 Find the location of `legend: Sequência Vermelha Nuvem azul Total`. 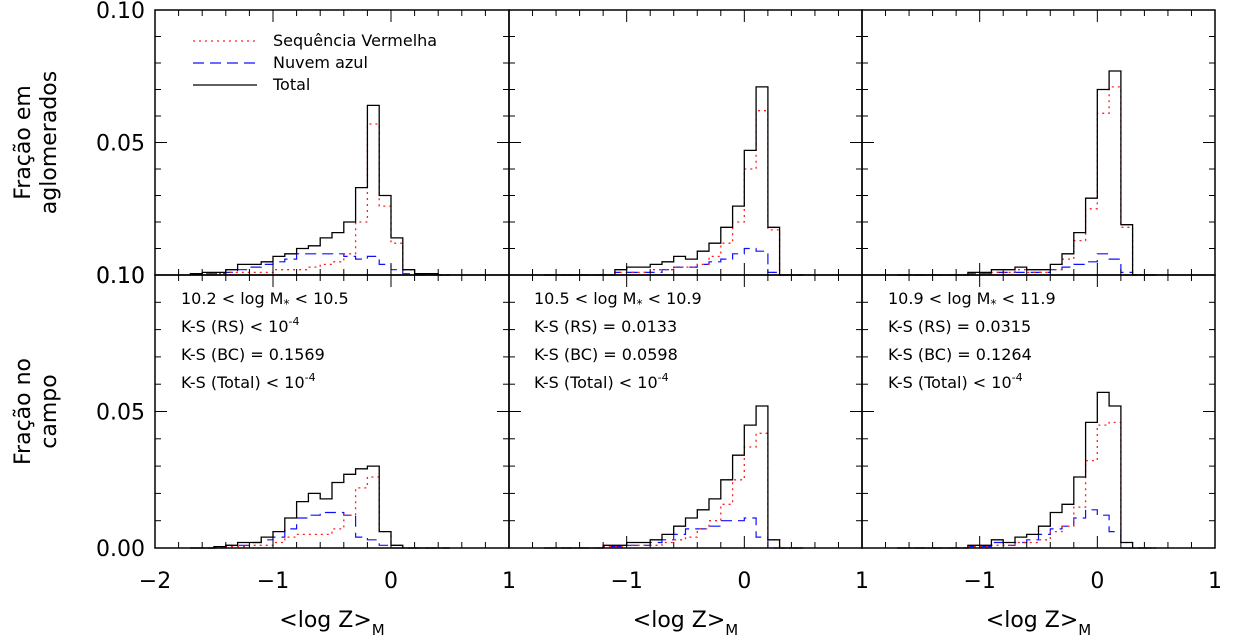

legend: Sequência Vermelha Nuvem azul Total is located at coordinates (315, 62).